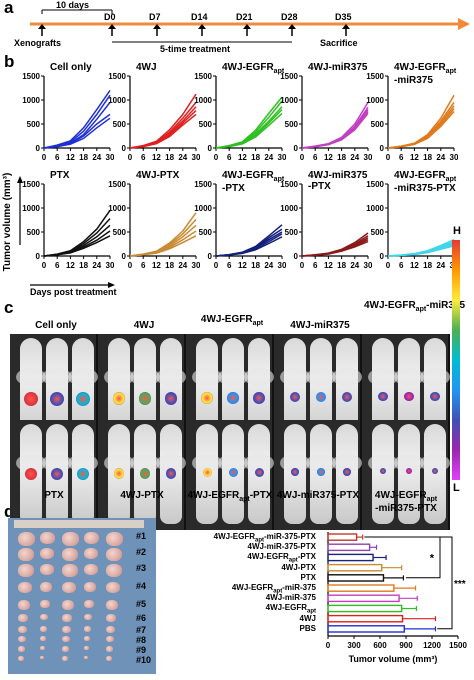 Image resolution: width=474 pixels, height=680 pixels. I want to click on bar-category-label-6: 4WJ-miR-375, so click(291, 597).